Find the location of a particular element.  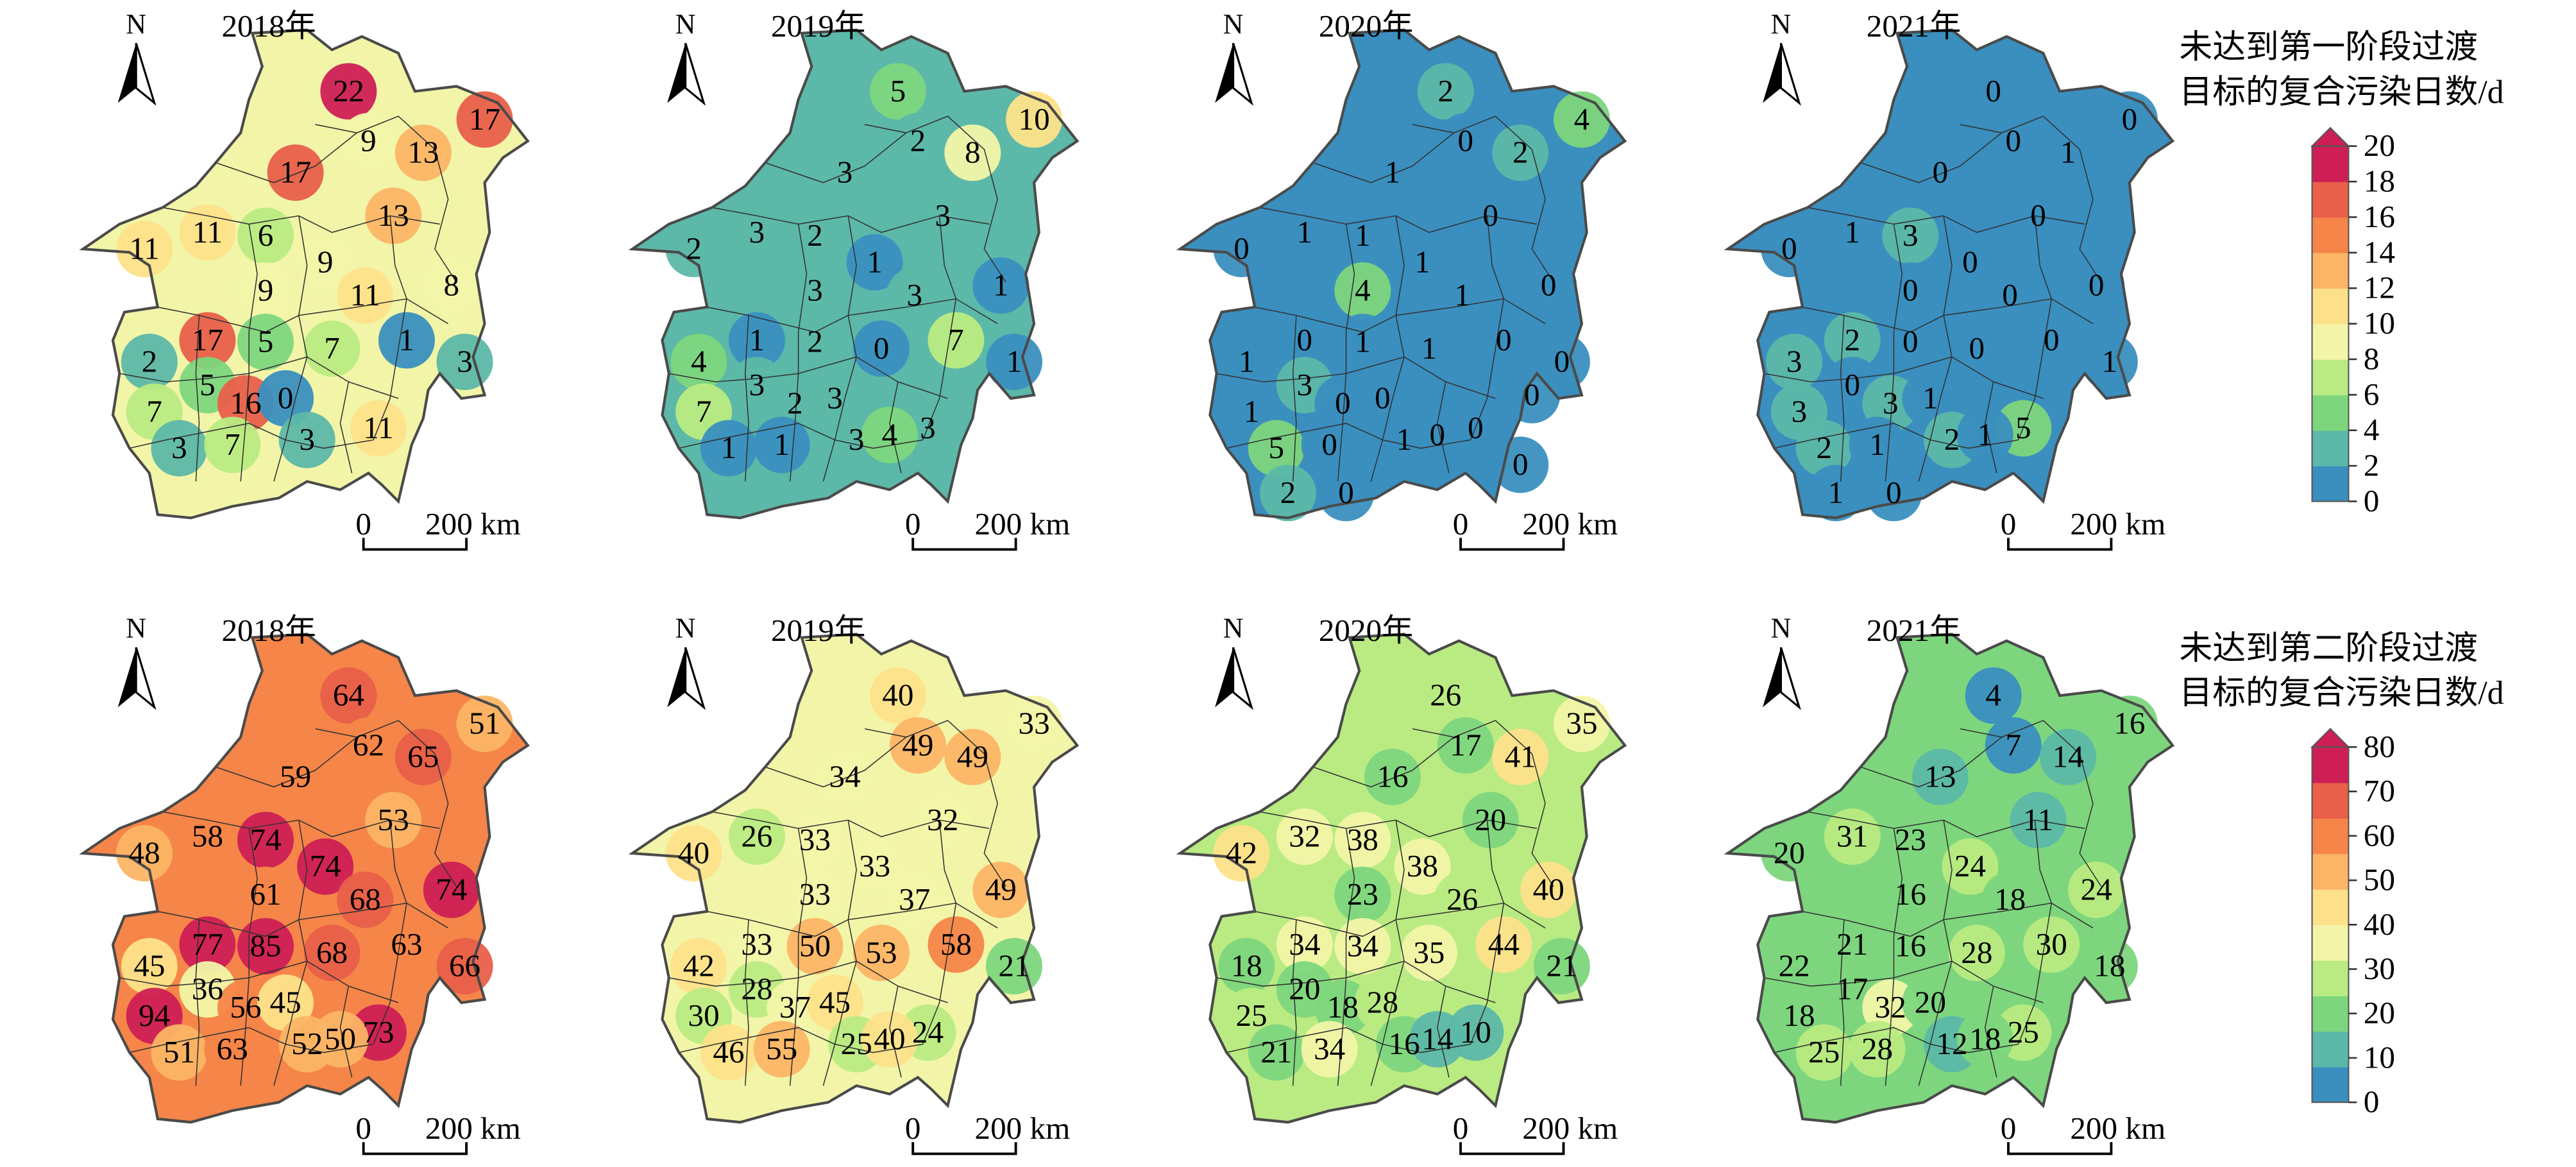

value-label: 11 is located at coordinates (365, 294).